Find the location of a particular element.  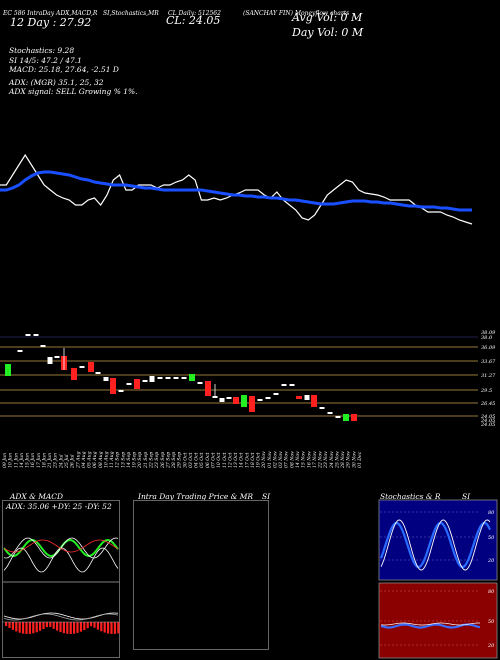

date-tick-label: 05 Oct is located at coordinates (202, 460).